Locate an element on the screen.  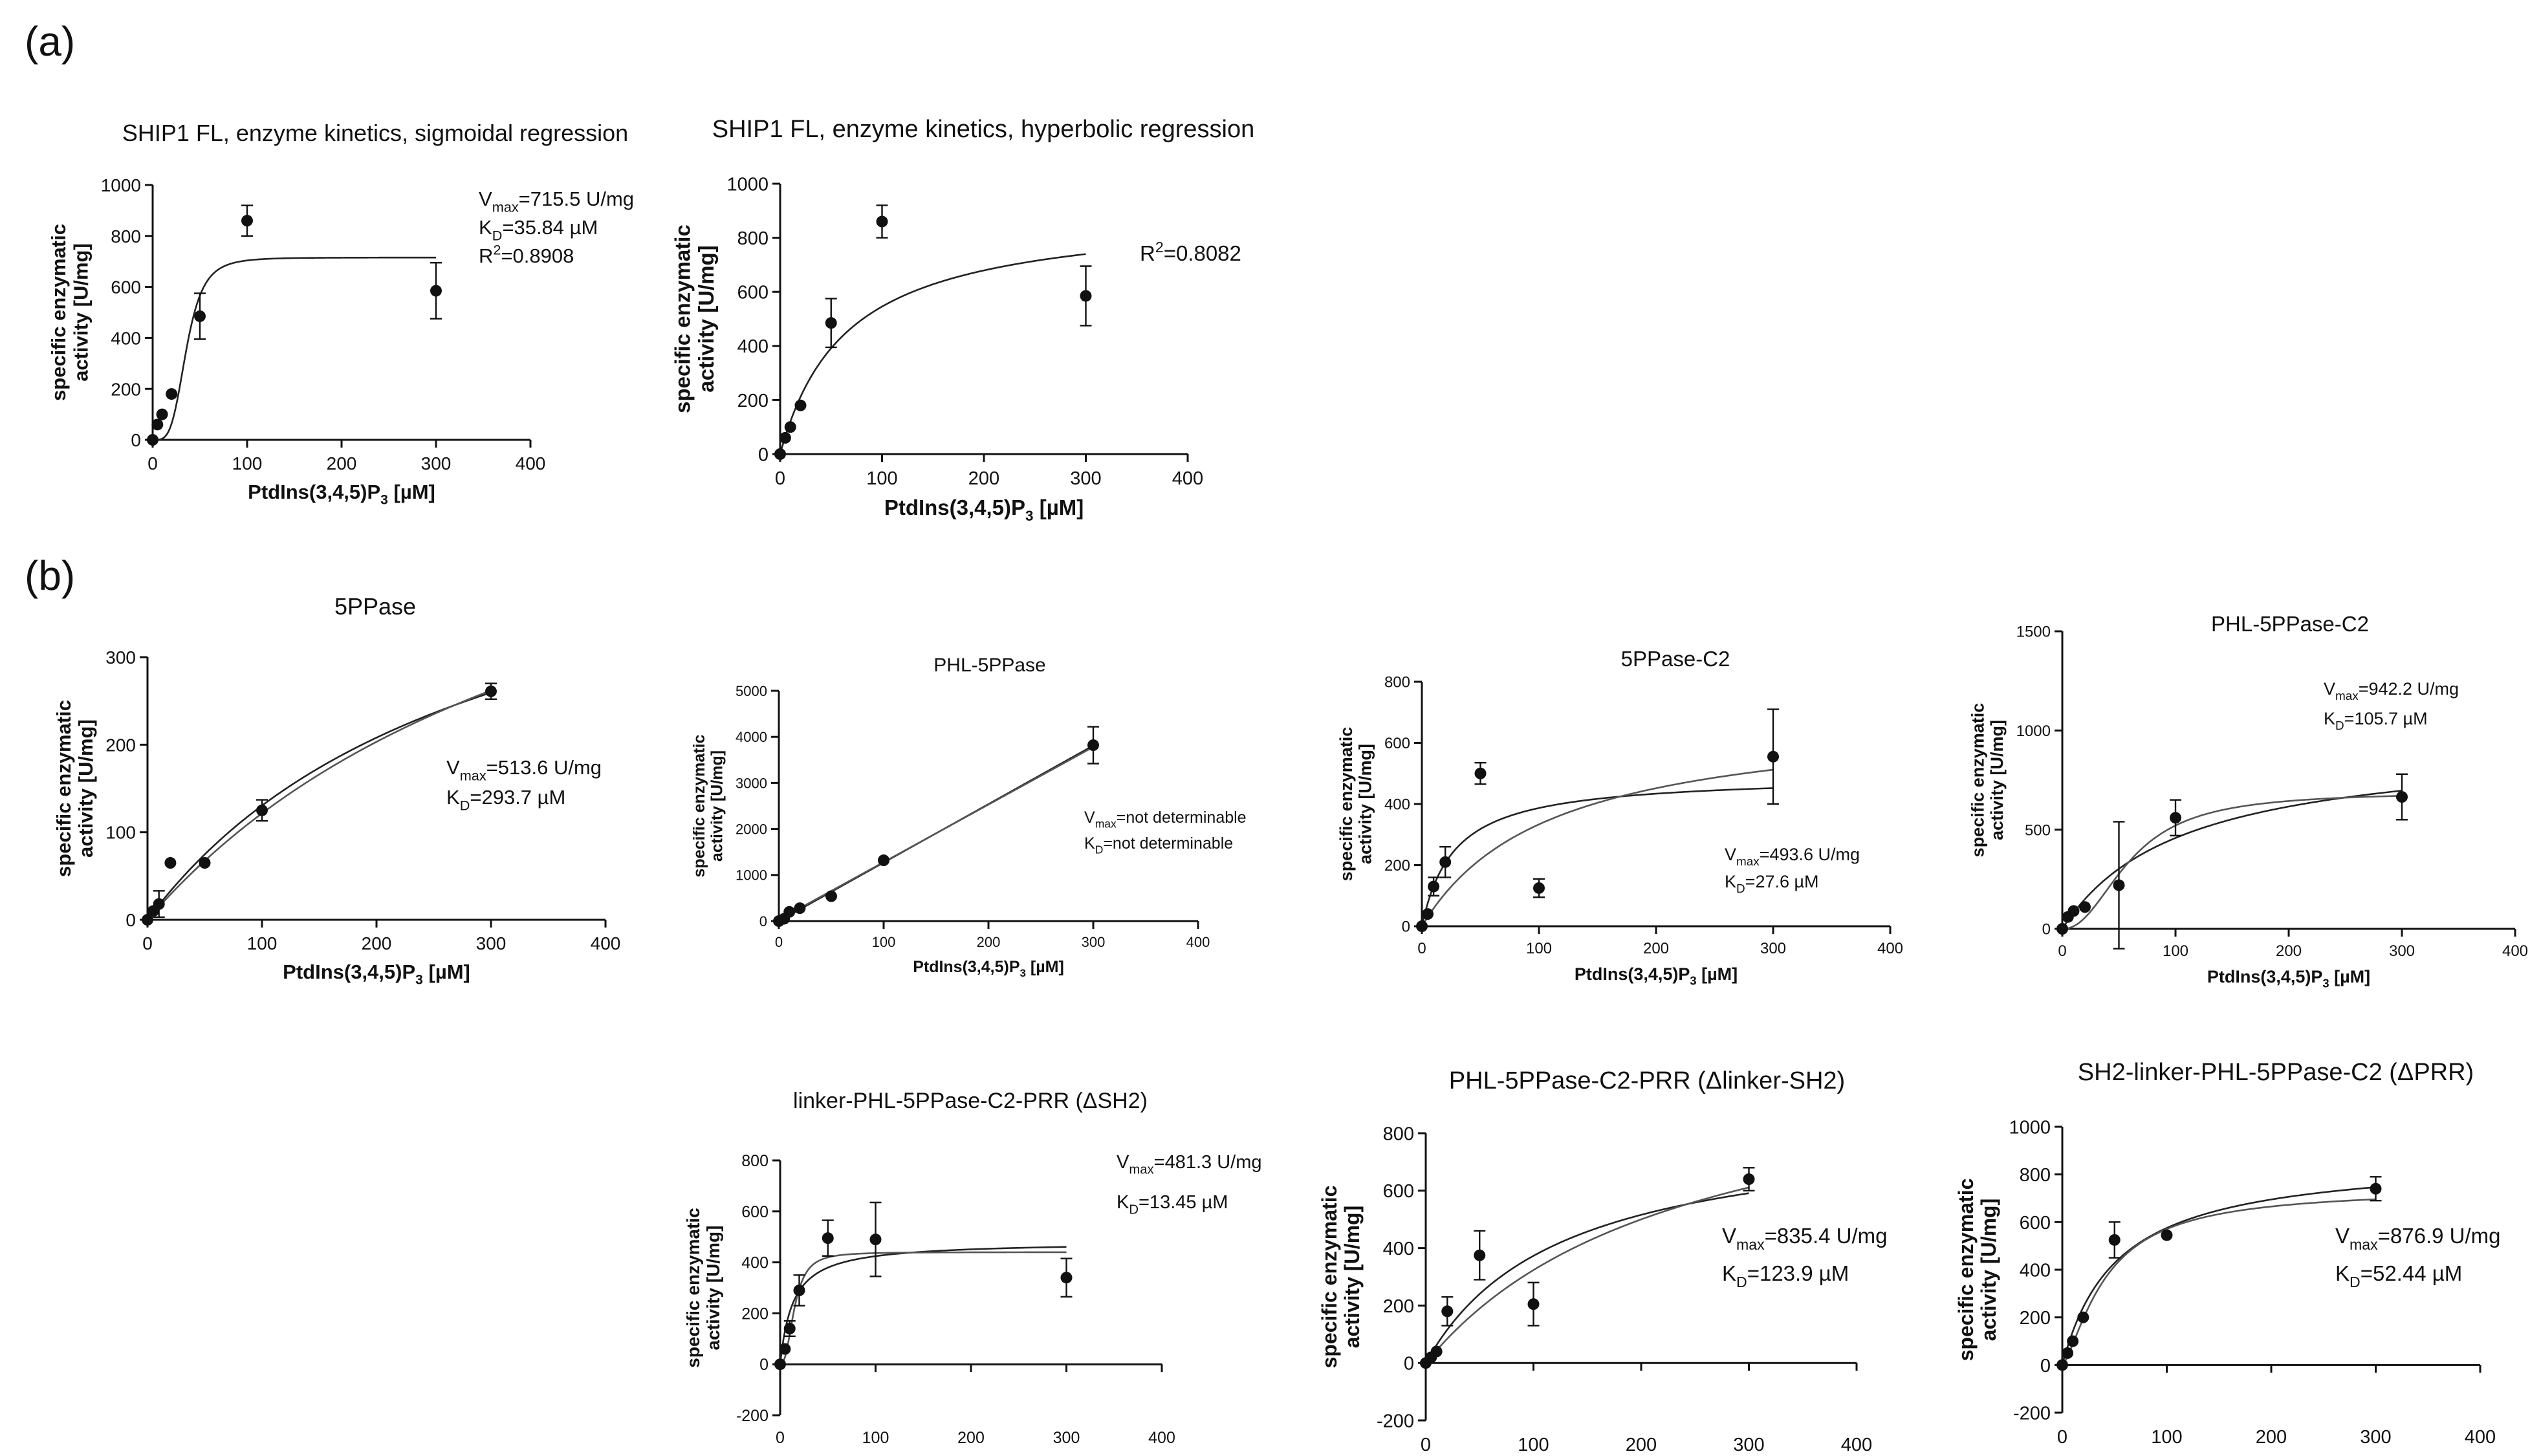
panel-label-a: (a) is located at coordinates (50, 42).